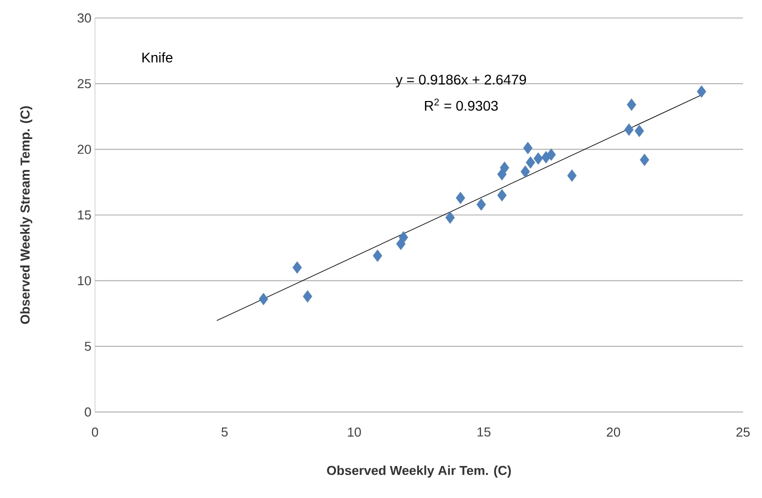  Describe the element at coordinates (225, 432) in the screenshot. I see `x-tick-label: 5` at that location.